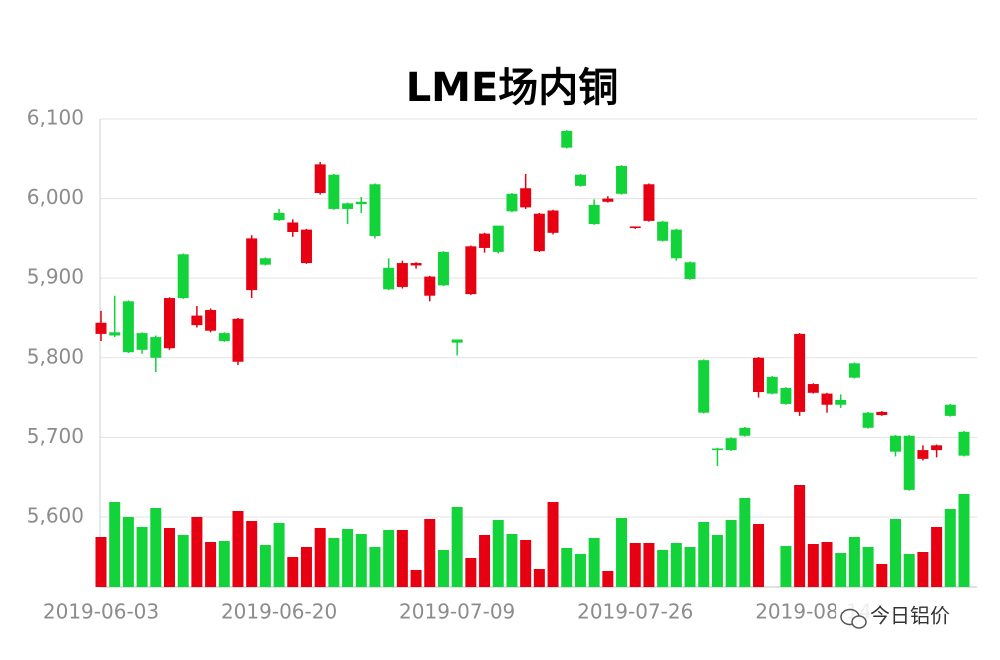 The height and width of the screenshot is (660, 1000). What do you see at coordinates (55, 356) in the screenshot?
I see `y-tick-label: 5,800` at bounding box center [55, 356].